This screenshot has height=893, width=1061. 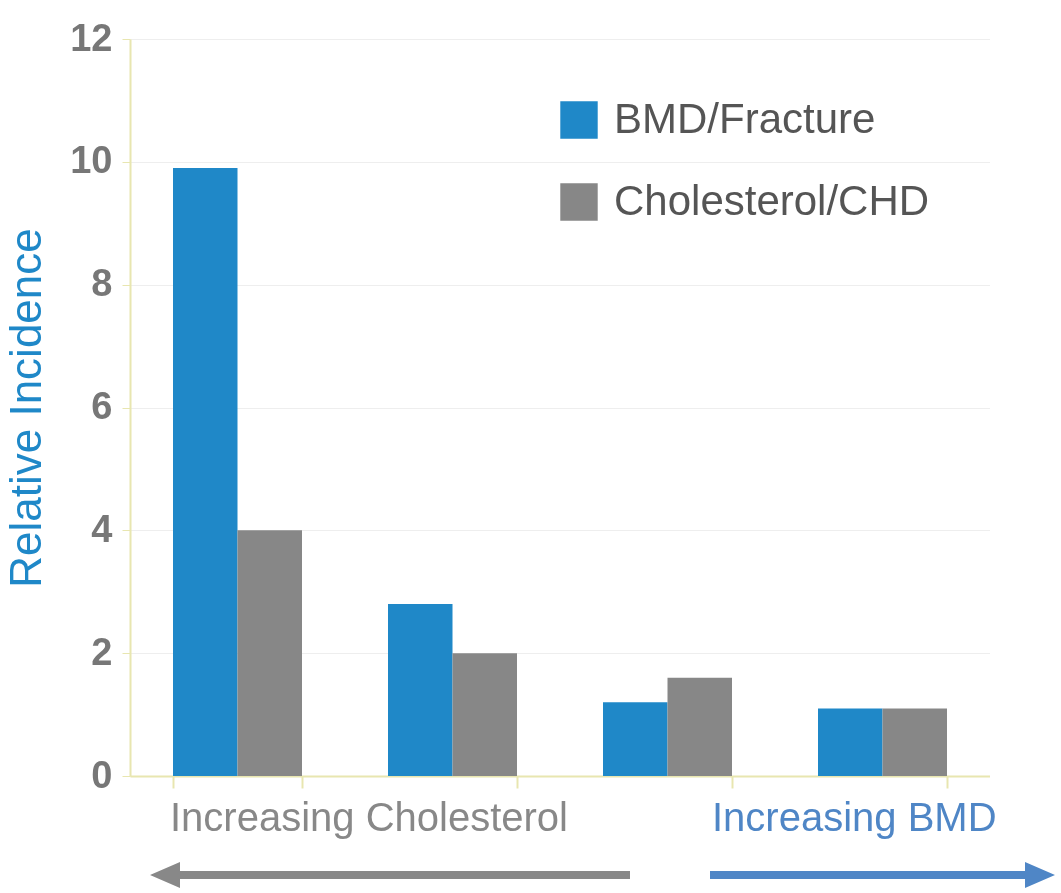 What do you see at coordinates (102, 406) in the screenshot?
I see `y-tick-label: 6` at bounding box center [102, 406].